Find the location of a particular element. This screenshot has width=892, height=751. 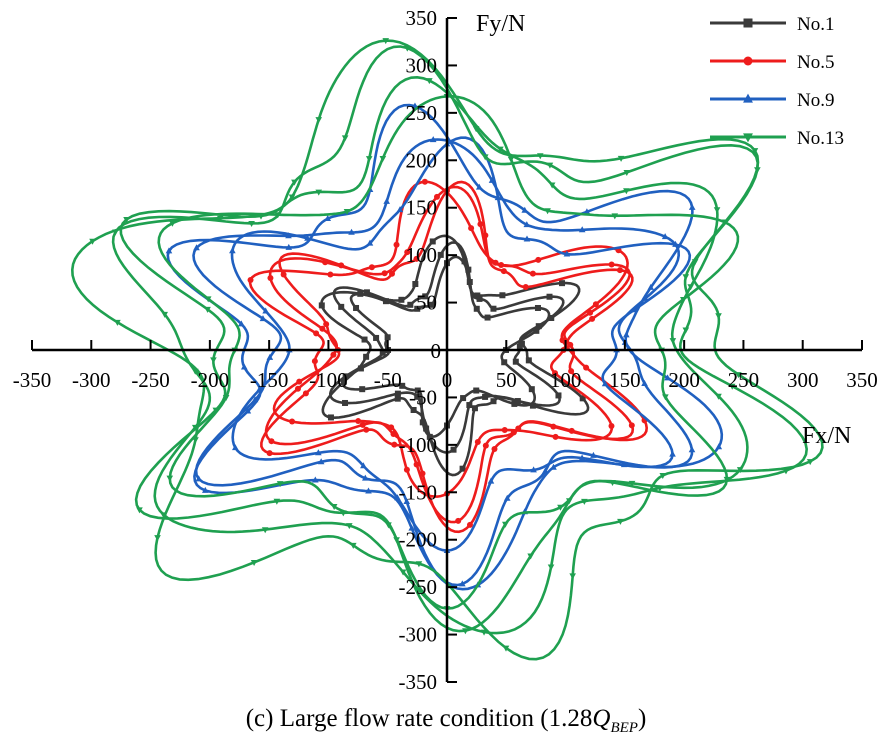

y-tick-label: -350 is located at coordinates (418, 682).